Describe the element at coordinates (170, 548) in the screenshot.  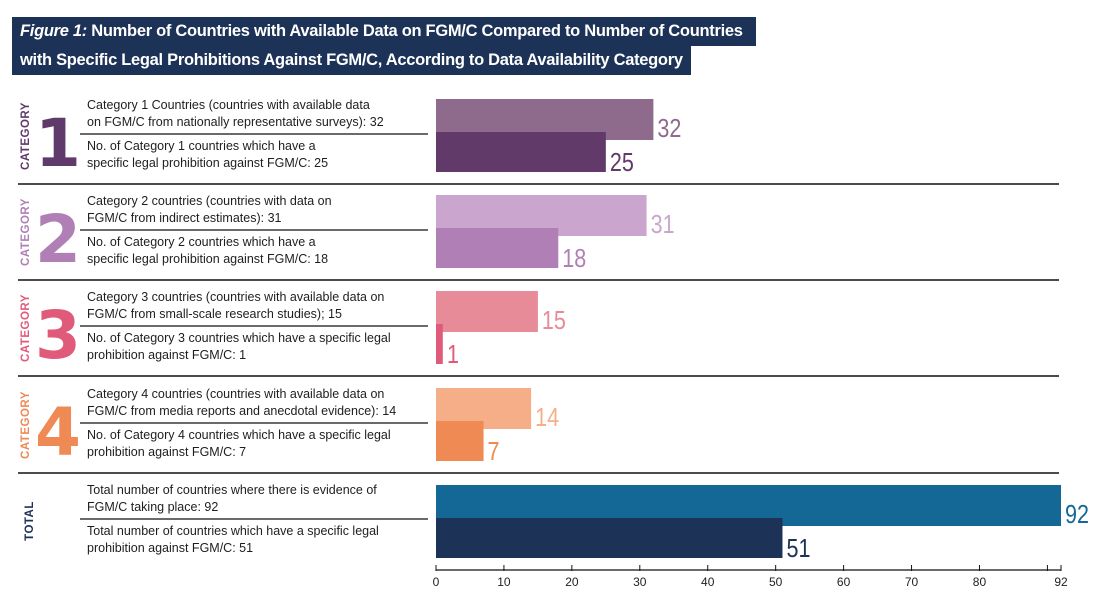
I see `row-text-line2: prohibition against FGM/C: 51` at that location.